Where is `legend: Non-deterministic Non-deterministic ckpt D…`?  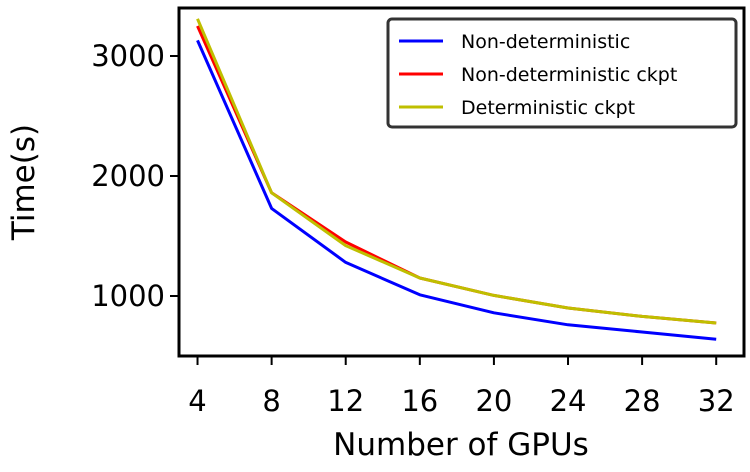
legend: Non-deterministic Non-deterministic ckpt D… is located at coordinates (562, 73).